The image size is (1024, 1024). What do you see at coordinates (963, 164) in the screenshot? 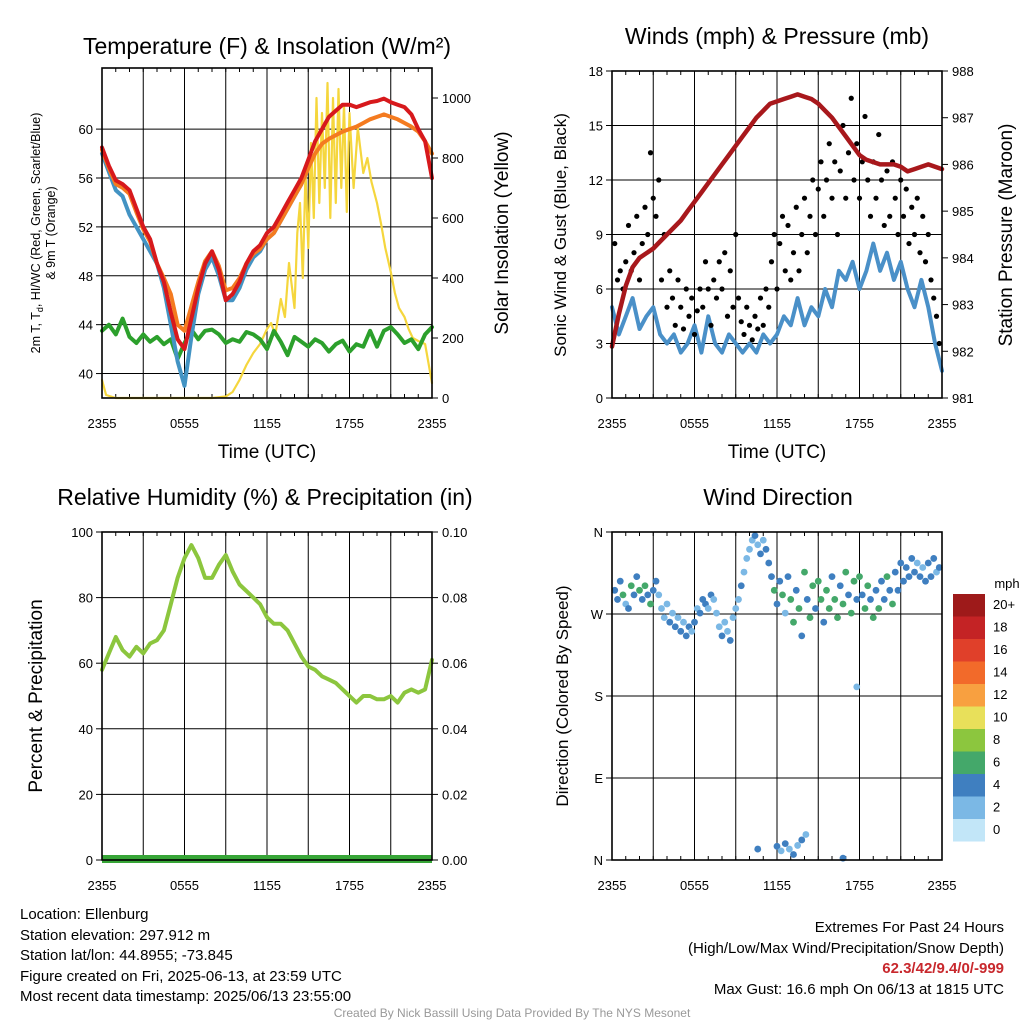
I see `wind-y2tick-label: 986` at bounding box center [963, 164].